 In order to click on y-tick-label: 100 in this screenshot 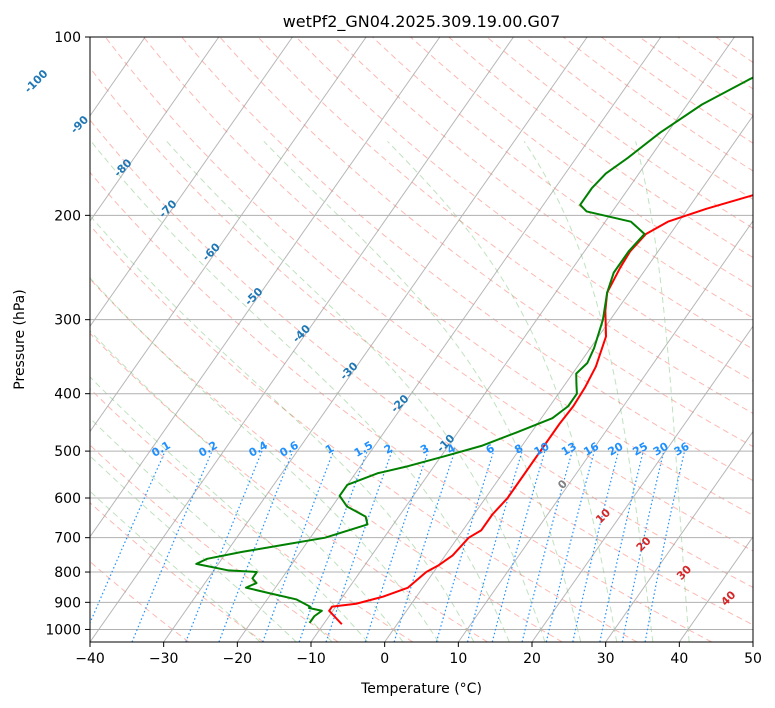, I will do `click(67, 38)`.